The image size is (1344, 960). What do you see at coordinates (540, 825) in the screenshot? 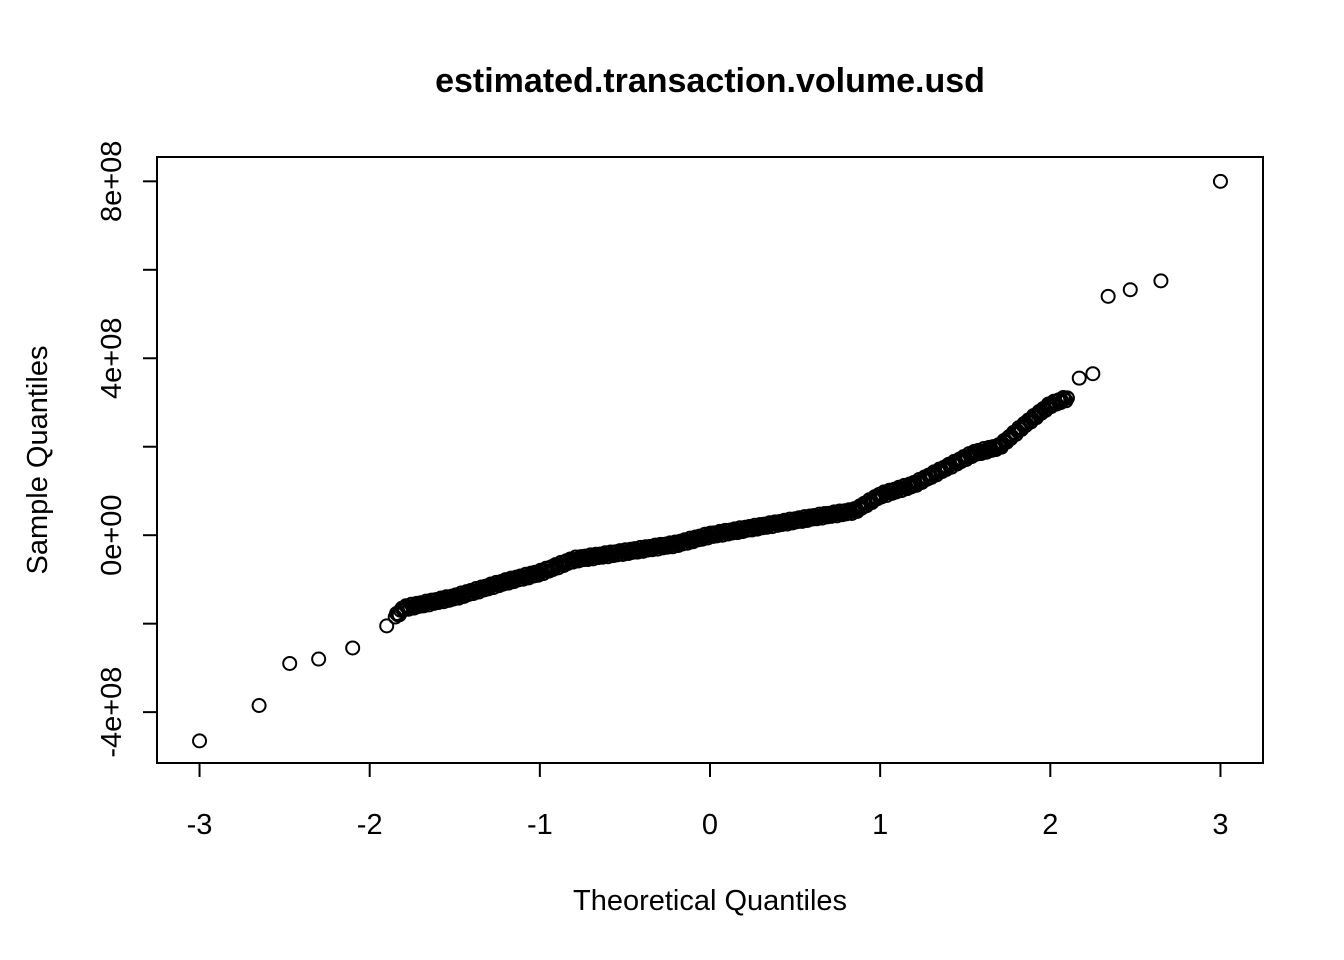
I see `x-tick-label: -1` at bounding box center [540, 825].